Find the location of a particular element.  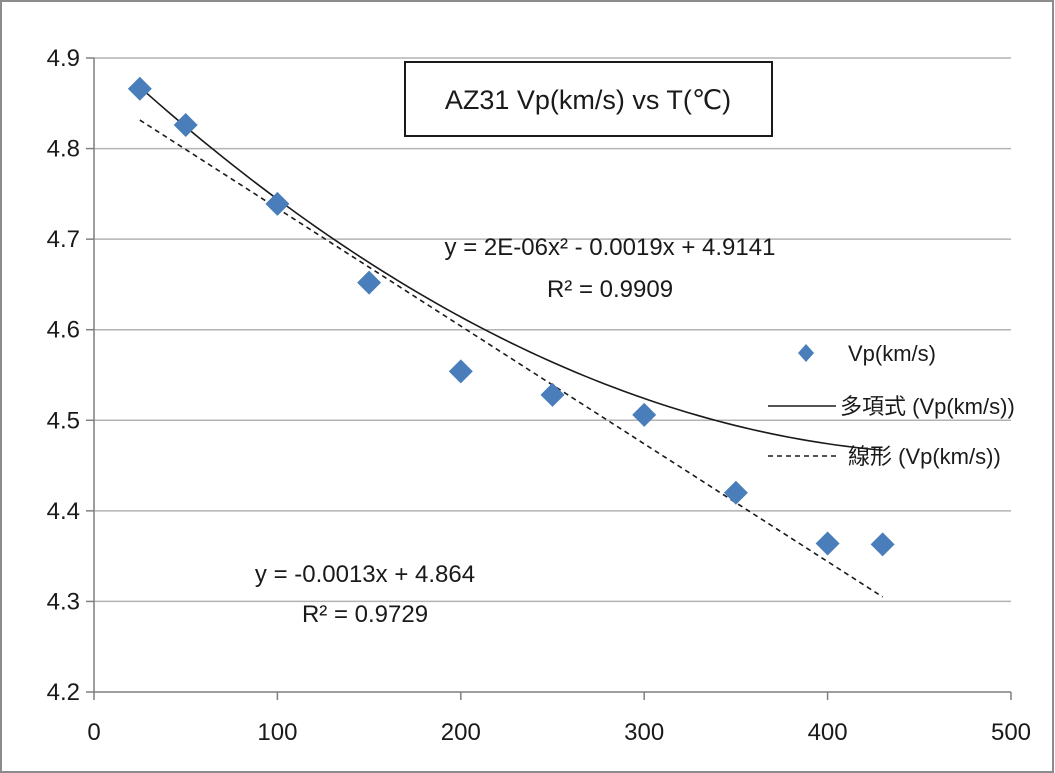

legend-marker-diamond is located at coordinates (806, 353).